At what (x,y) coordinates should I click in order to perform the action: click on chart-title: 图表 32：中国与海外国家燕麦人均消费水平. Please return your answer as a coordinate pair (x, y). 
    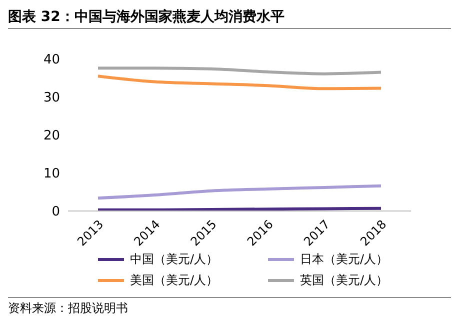
    Looking at the image, I should click on (229, 18).